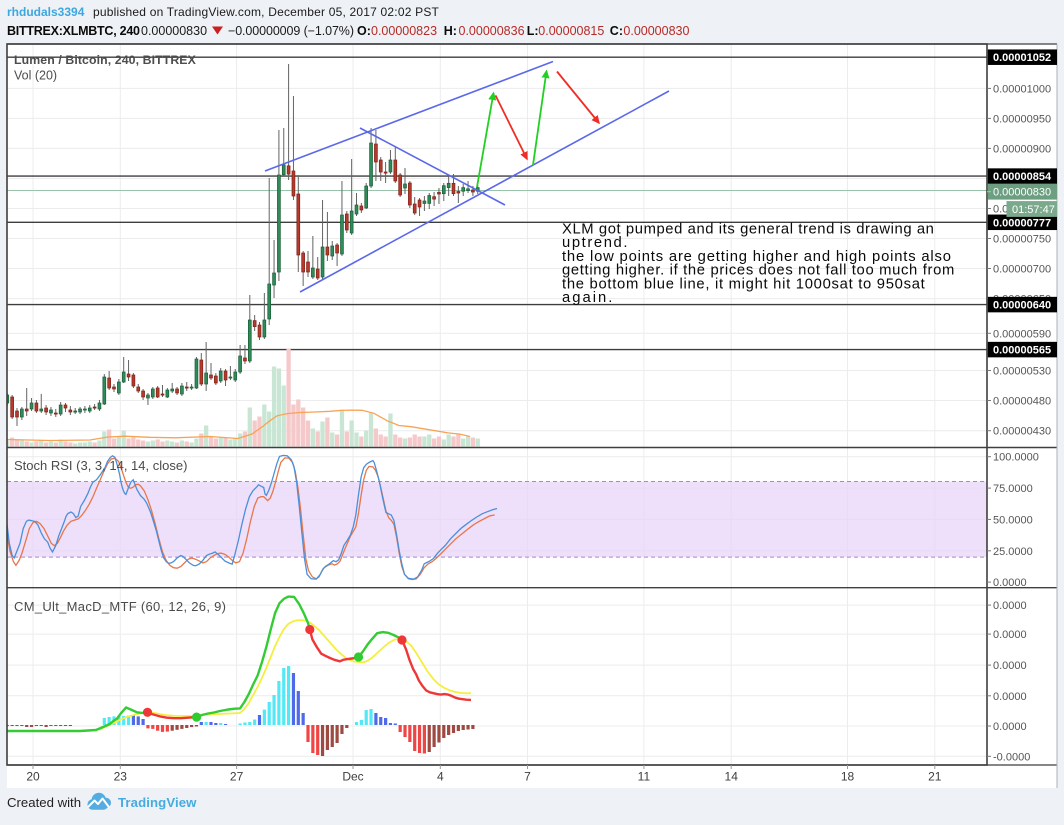 The image size is (1064, 825). Describe the element at coordinates (1013, 520) in the screenshot. I see `svg-text: 50.0000` at that location.